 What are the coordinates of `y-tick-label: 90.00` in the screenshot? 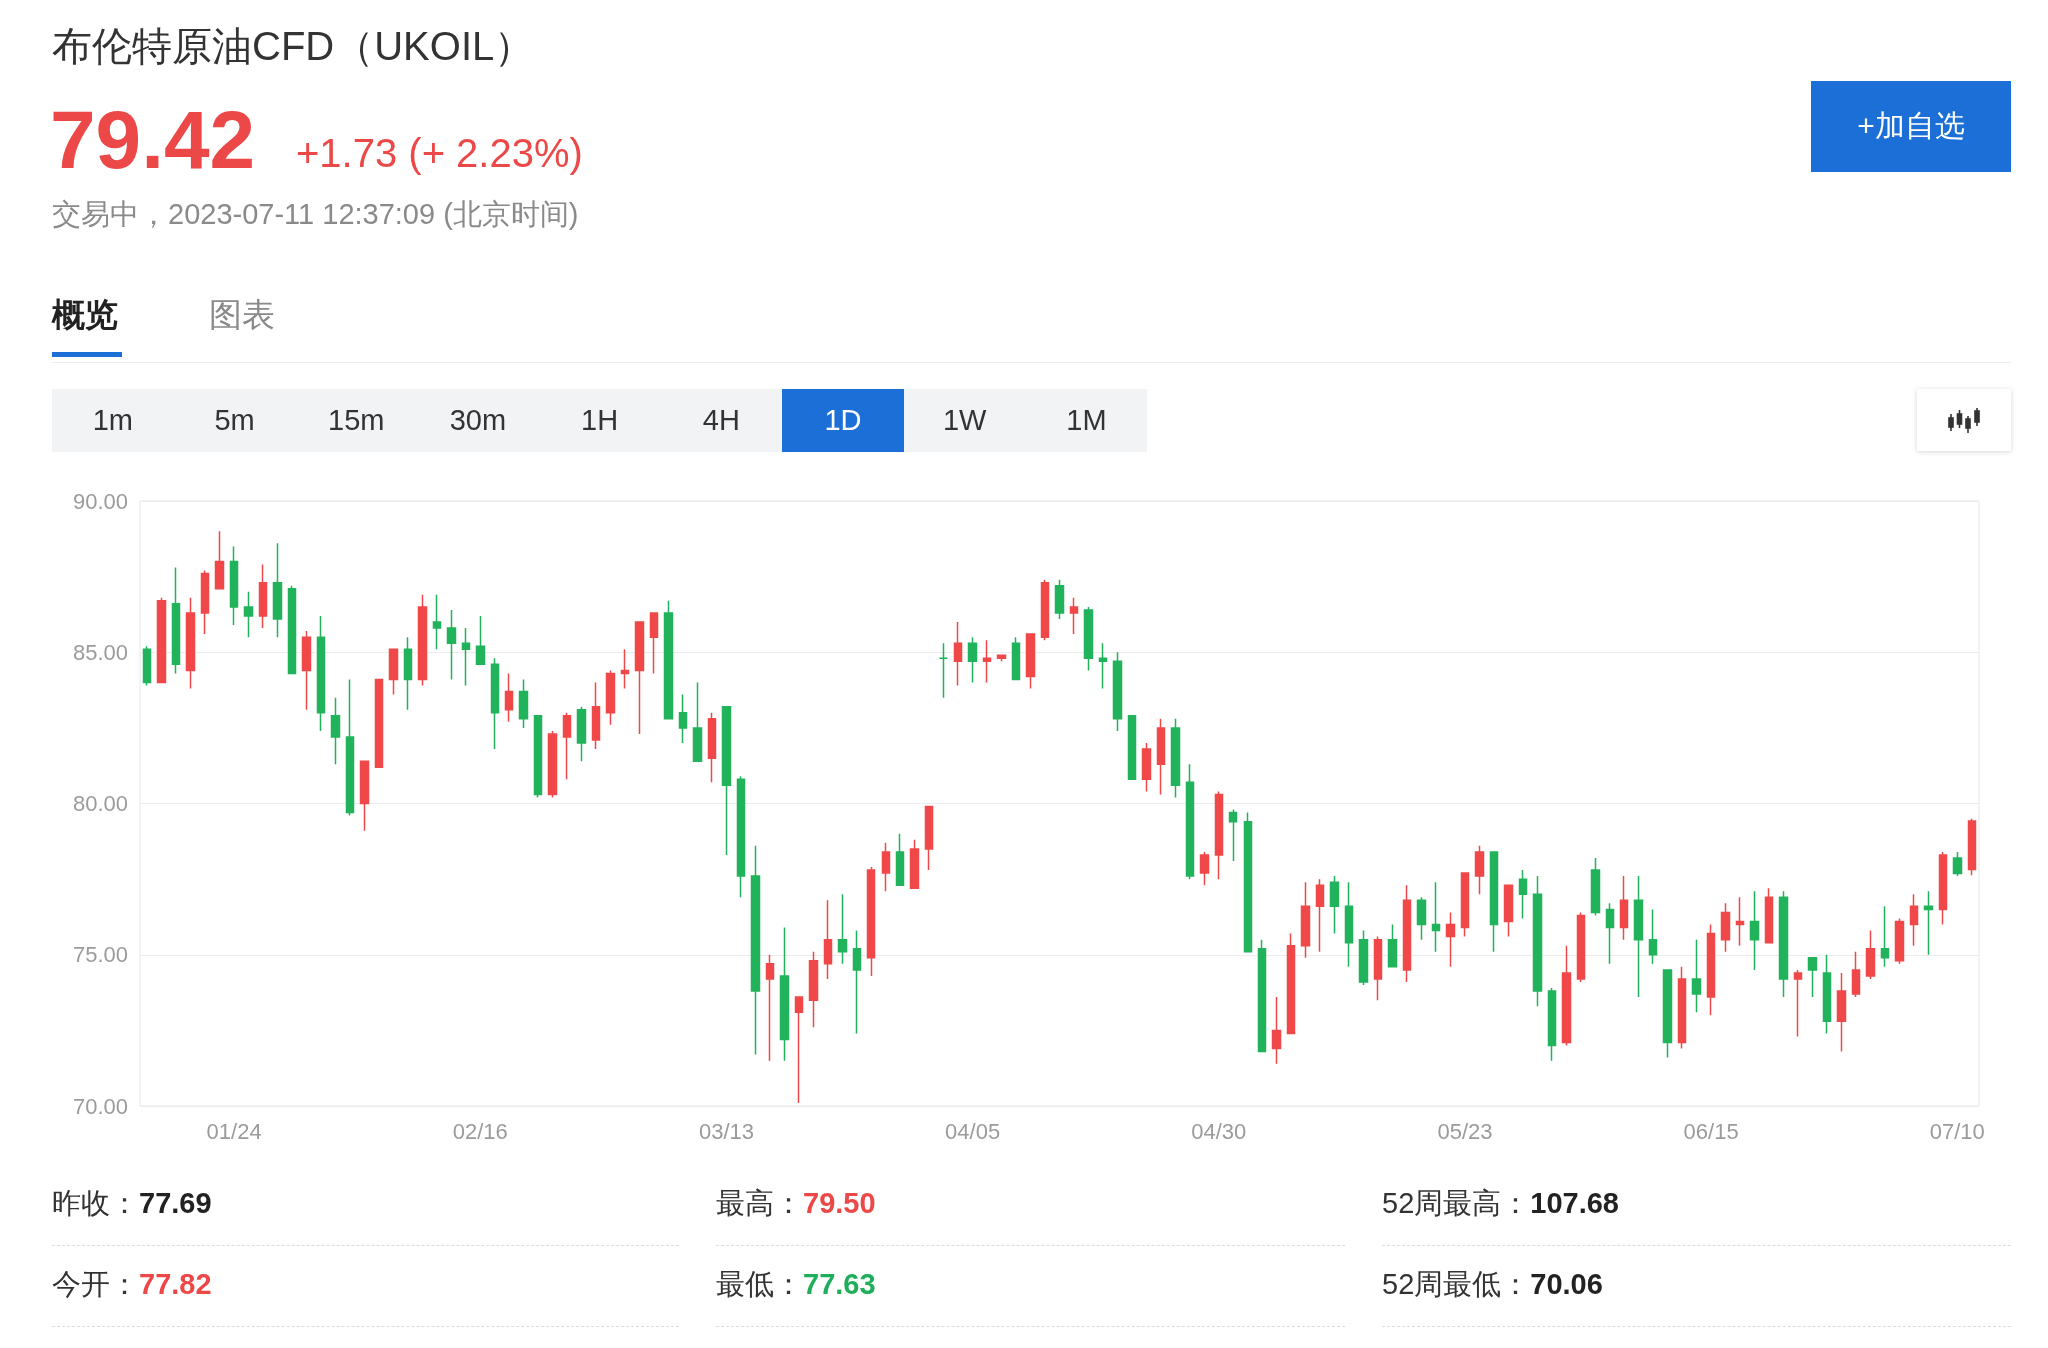 It's located at (100, 501).